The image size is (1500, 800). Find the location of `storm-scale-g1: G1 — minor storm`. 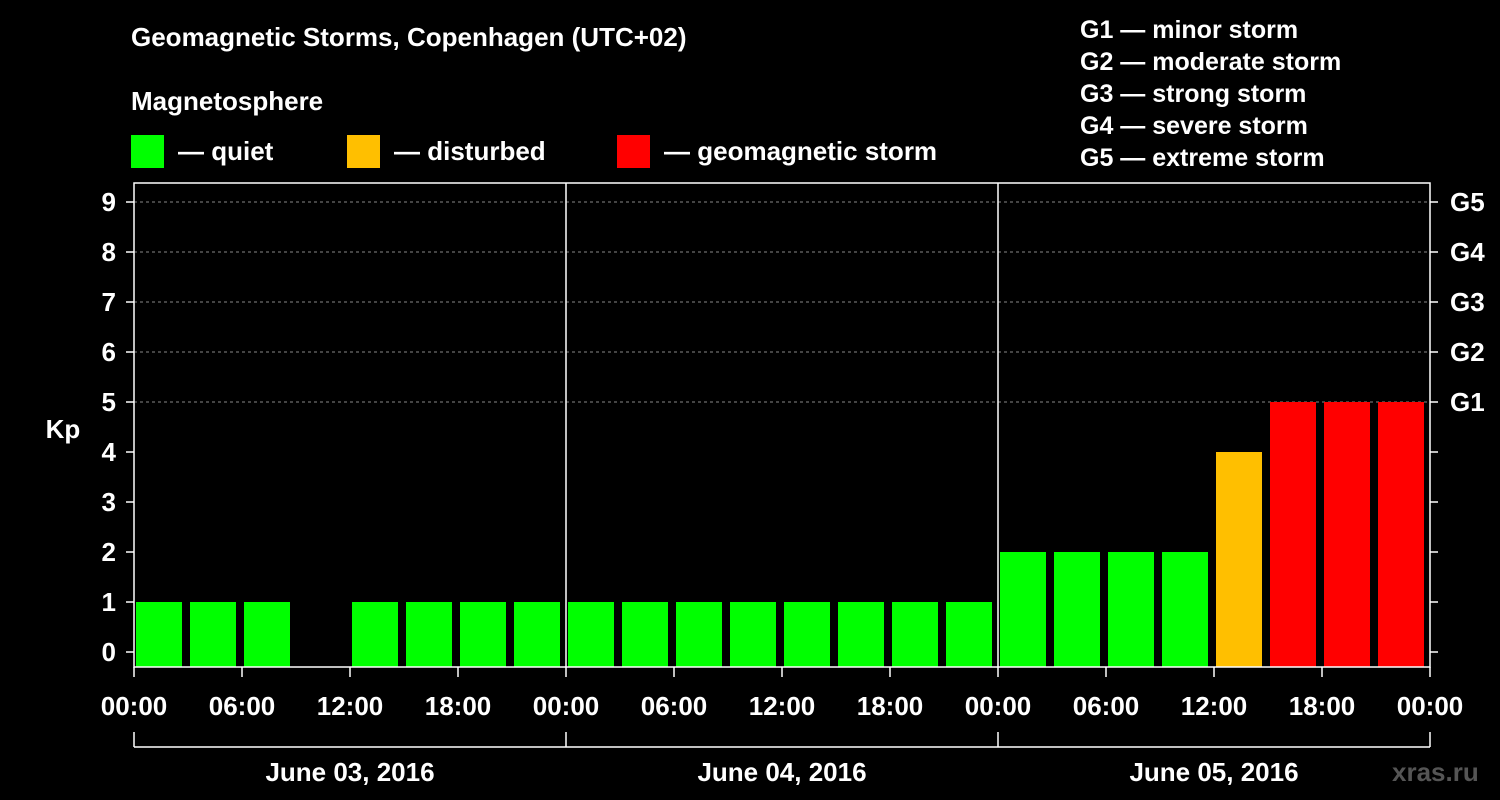

storm-scale-g1: G1 — minor storm is located at coordinates (1189, 30).